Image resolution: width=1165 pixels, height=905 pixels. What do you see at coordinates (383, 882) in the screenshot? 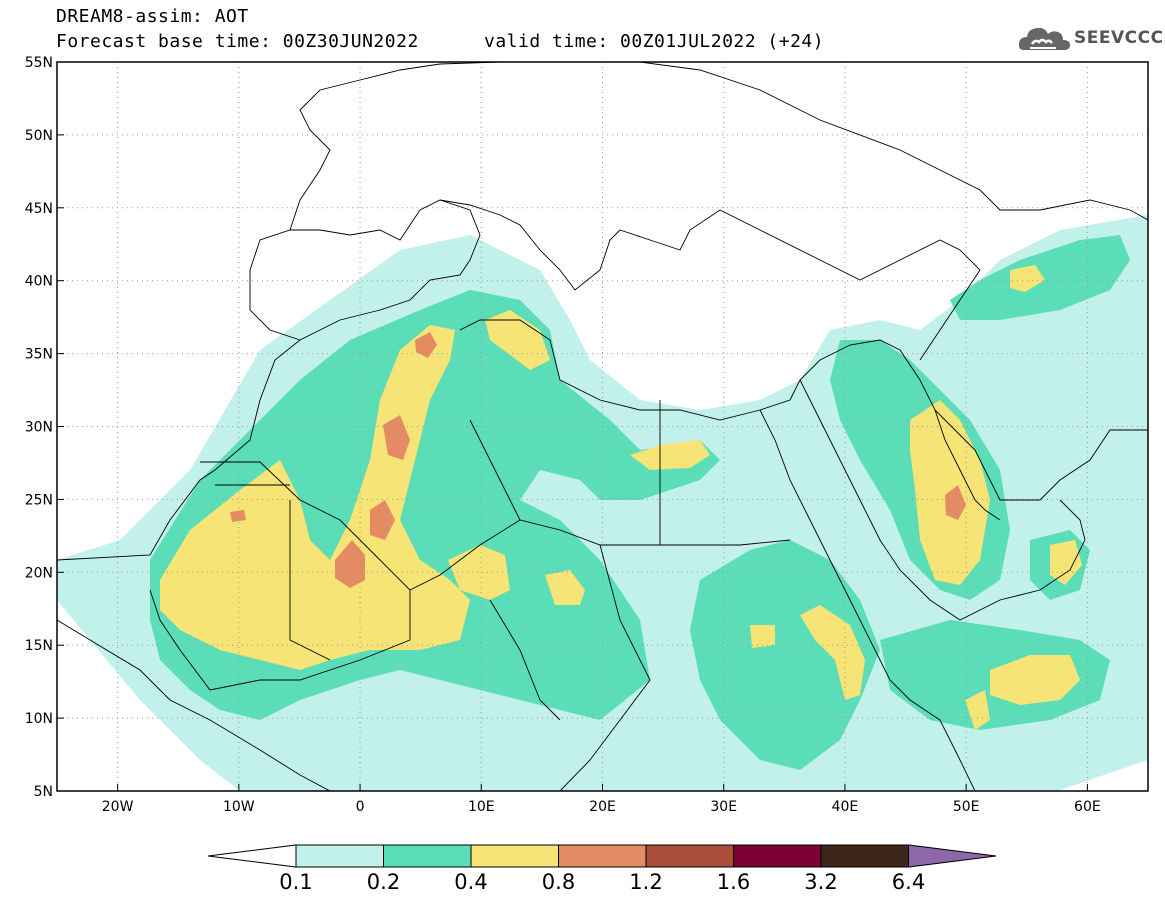
I see `colorbar-label: 0.2` at bounding box center [383, 882].